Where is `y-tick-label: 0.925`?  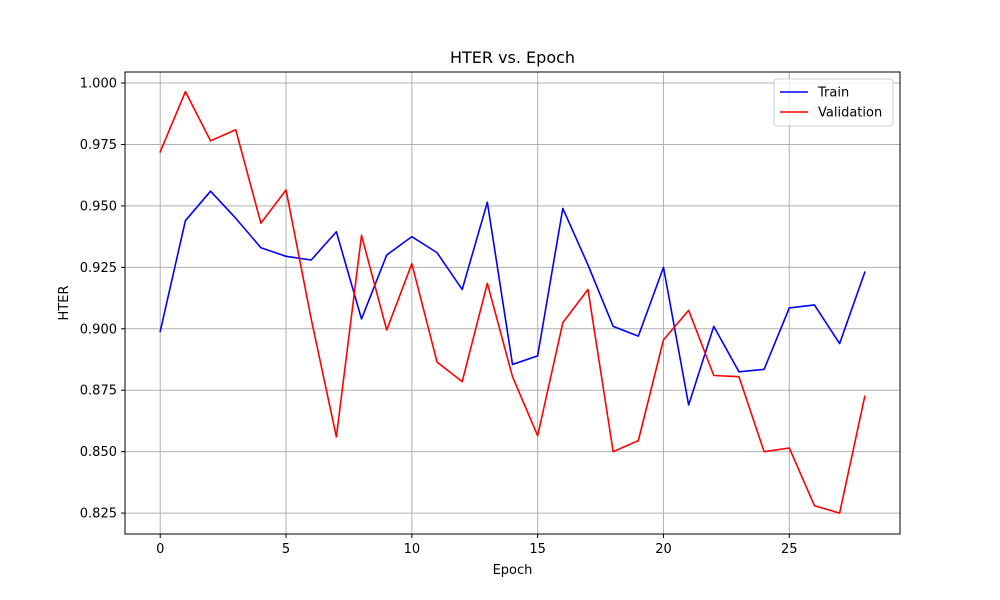 y-tick-label: 0.925 is located at coordinates (98, 268).